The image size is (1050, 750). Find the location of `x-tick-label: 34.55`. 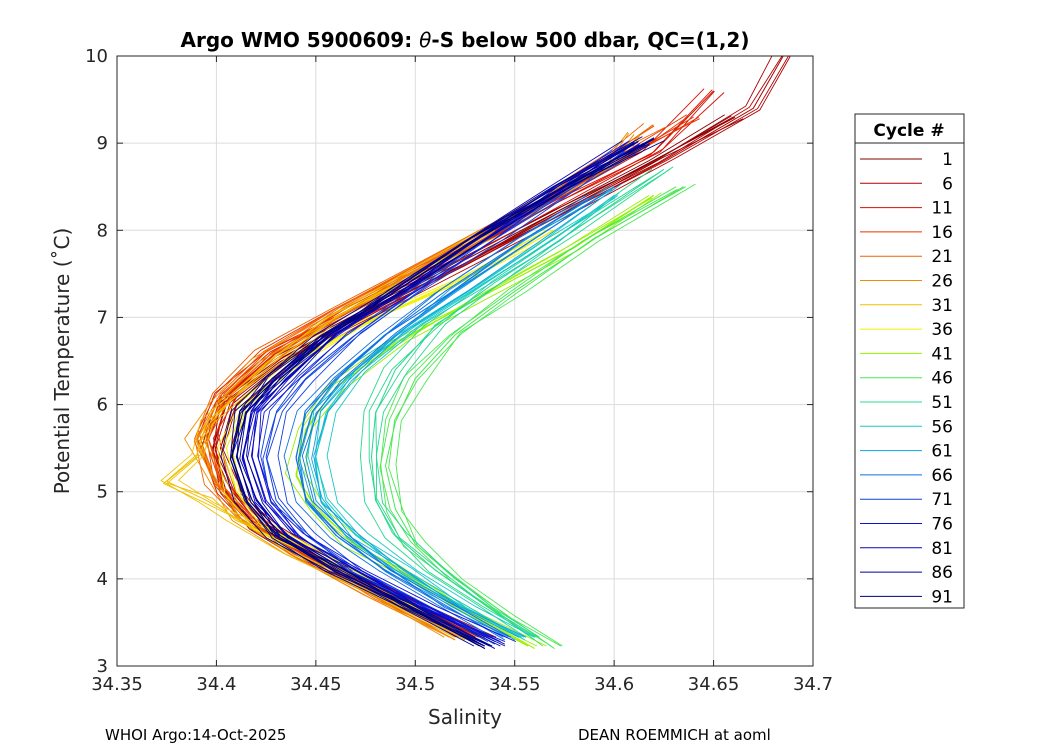

x-tick-label: 34.55 is located at coordinates (515, 684).